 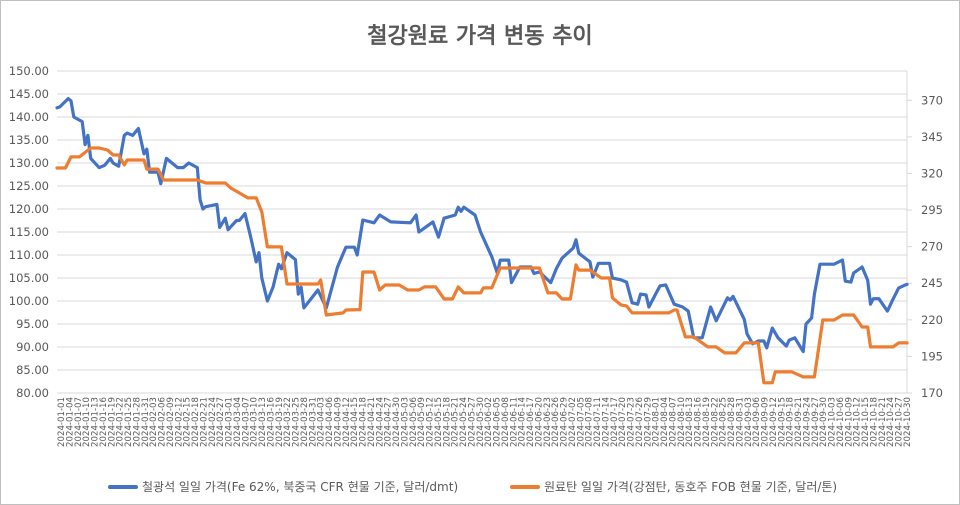 I want to click on x-tick-label: 2024-01-19, so click(x=112, y=422).